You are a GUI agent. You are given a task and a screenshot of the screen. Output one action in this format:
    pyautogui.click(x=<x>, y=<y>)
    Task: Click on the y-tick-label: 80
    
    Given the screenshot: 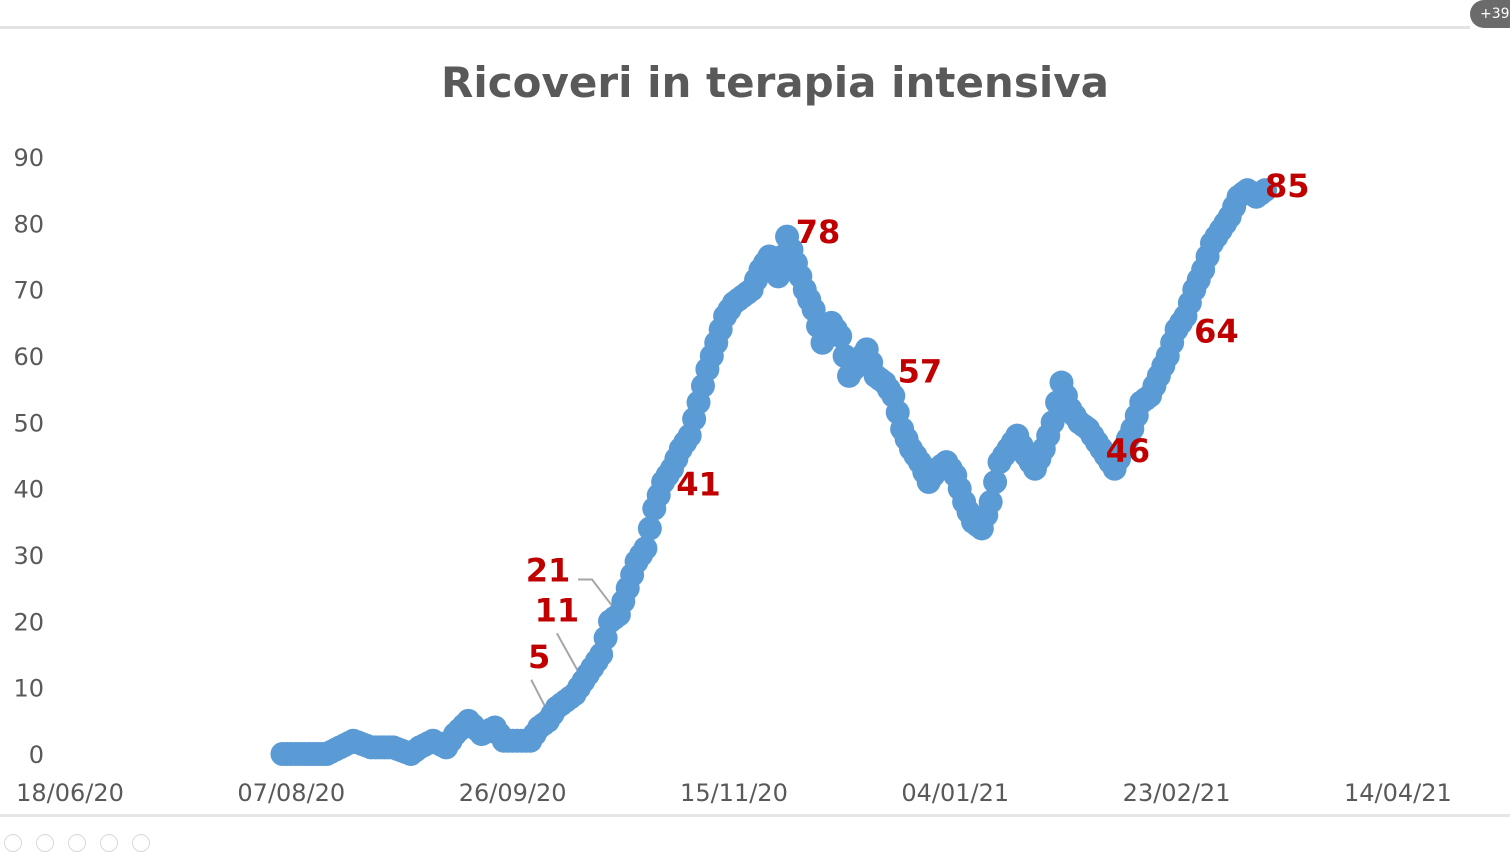 What is the action you would take?
    pyautogui.click(x=28, y=224)
    